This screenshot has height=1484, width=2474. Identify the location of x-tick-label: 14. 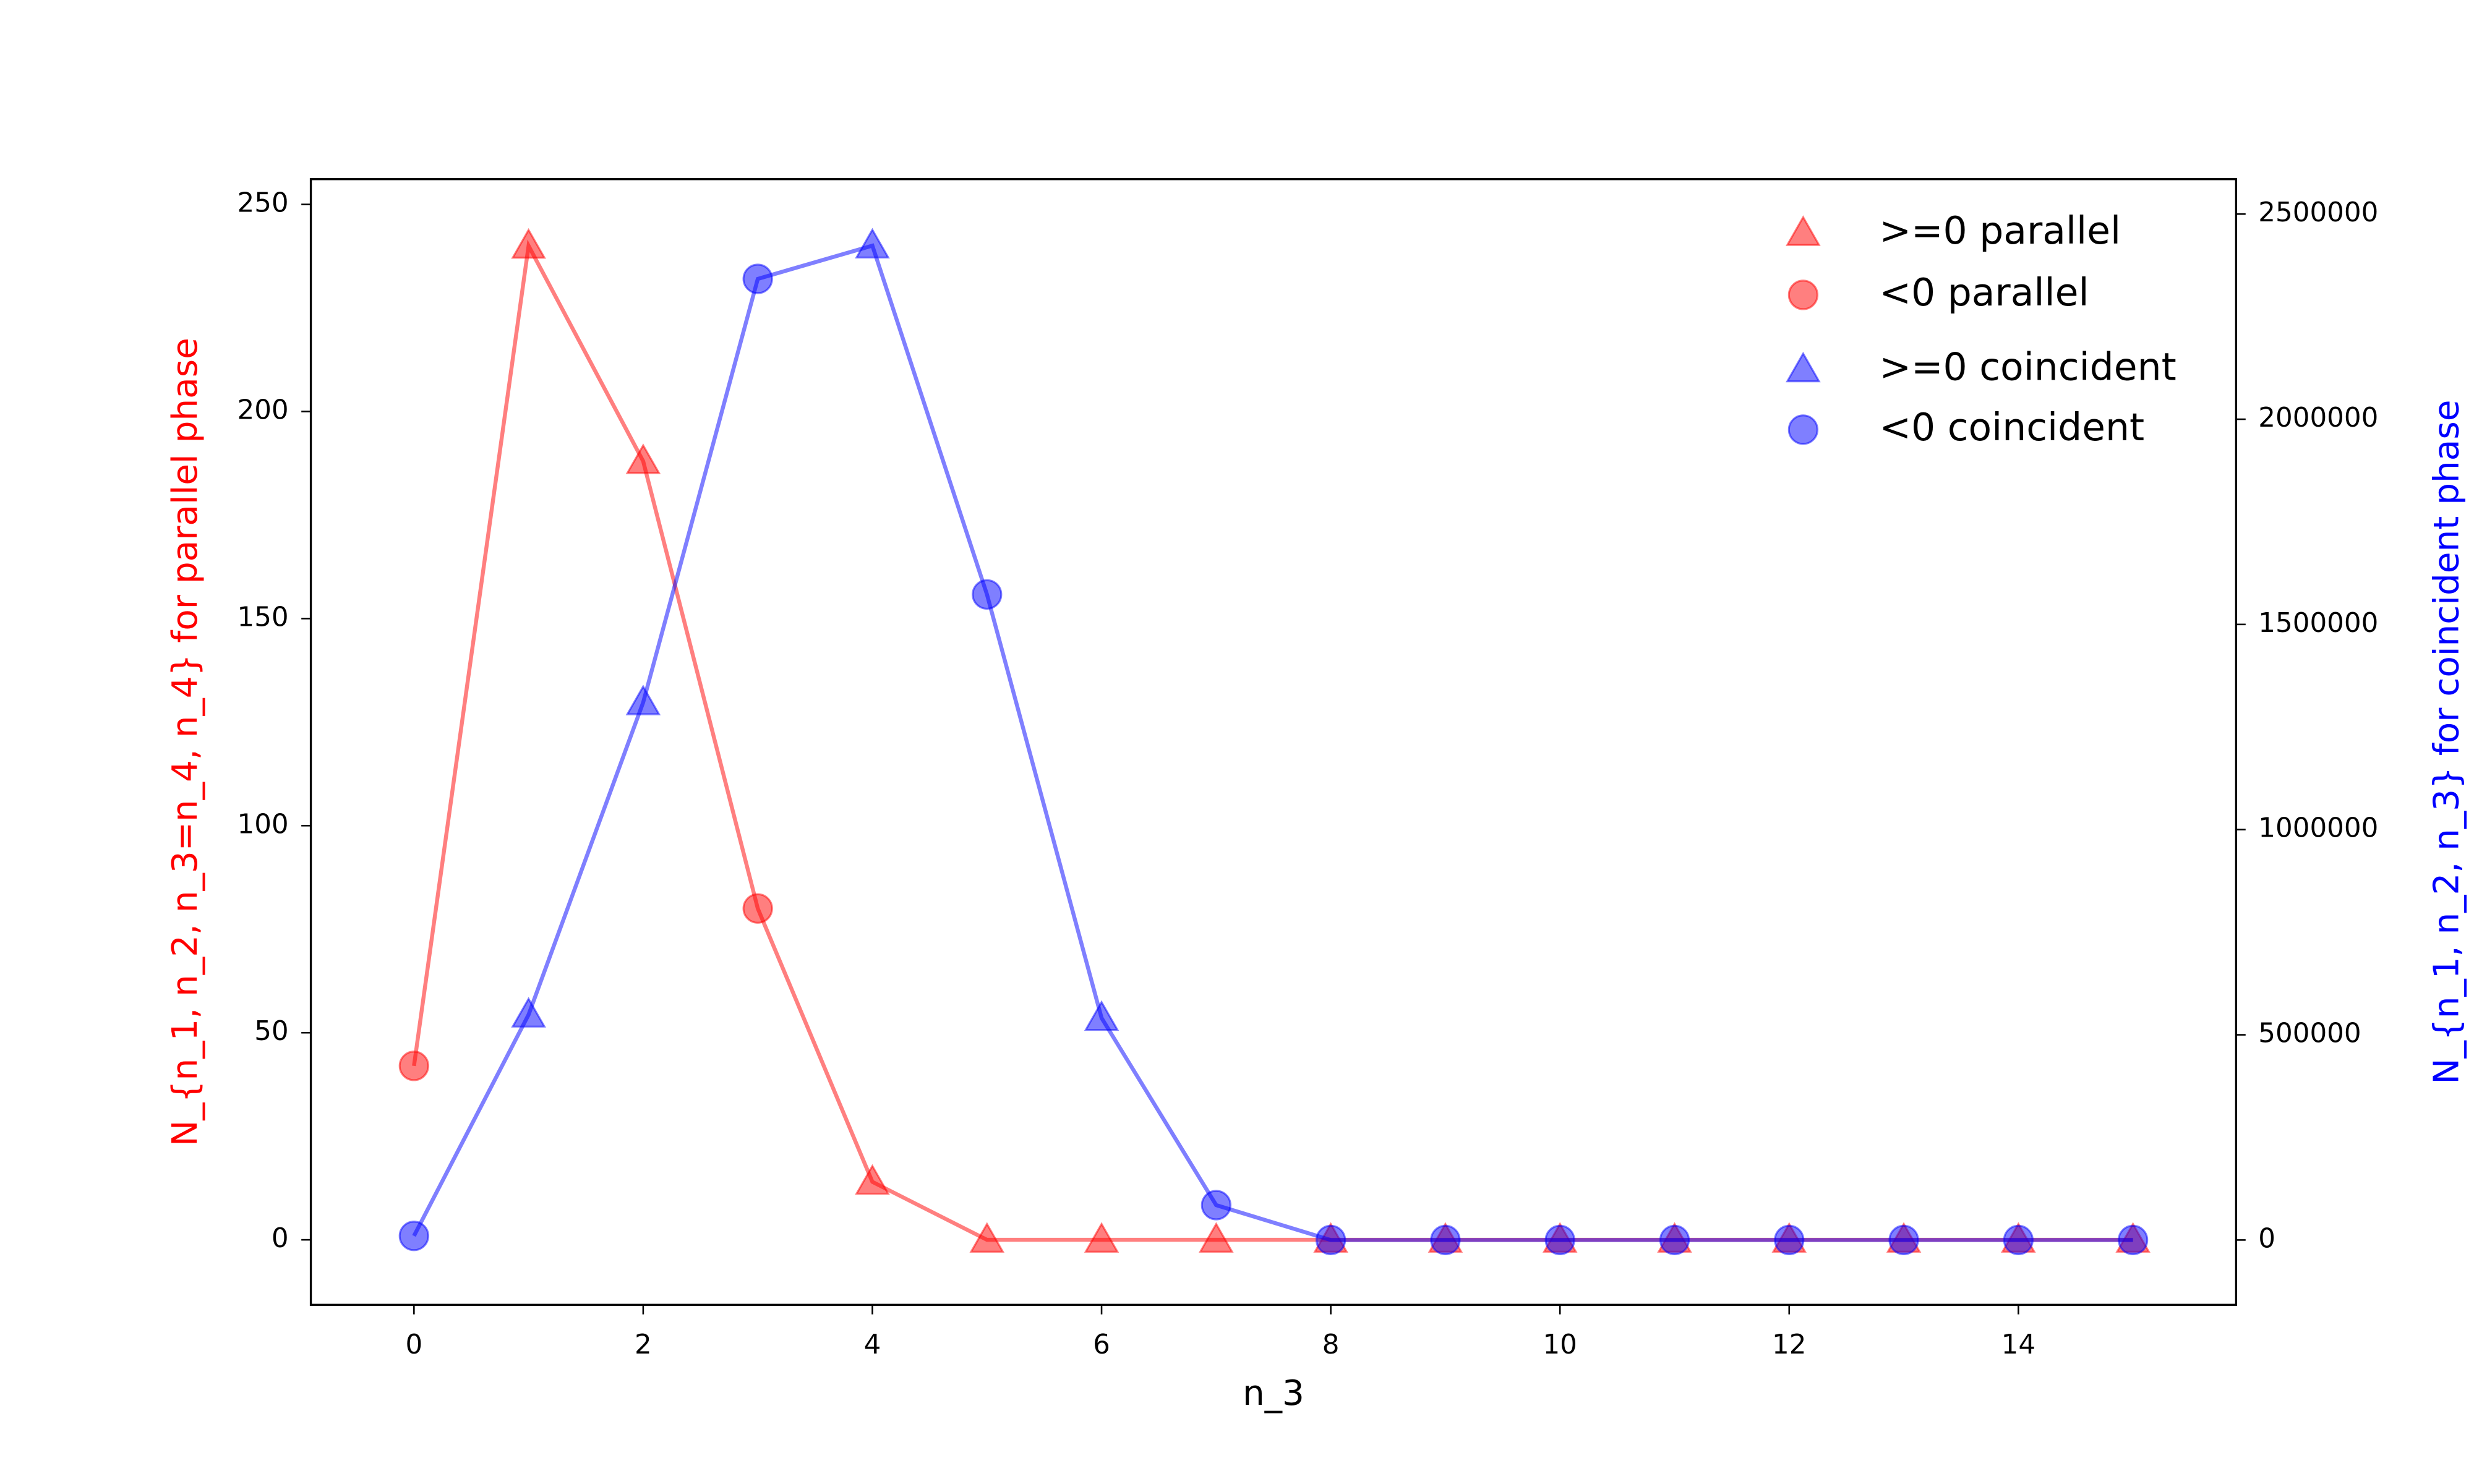
(2018, 1344).